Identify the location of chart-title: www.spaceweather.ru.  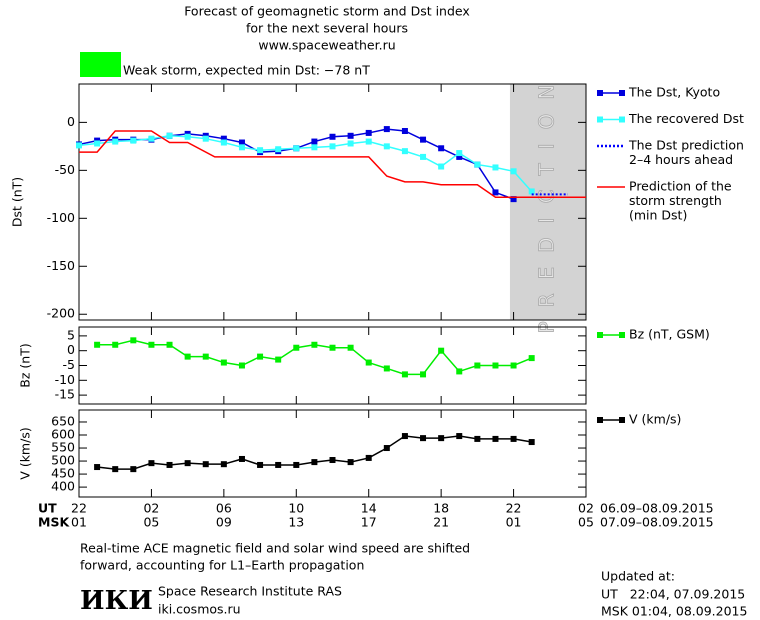
(326, 45).